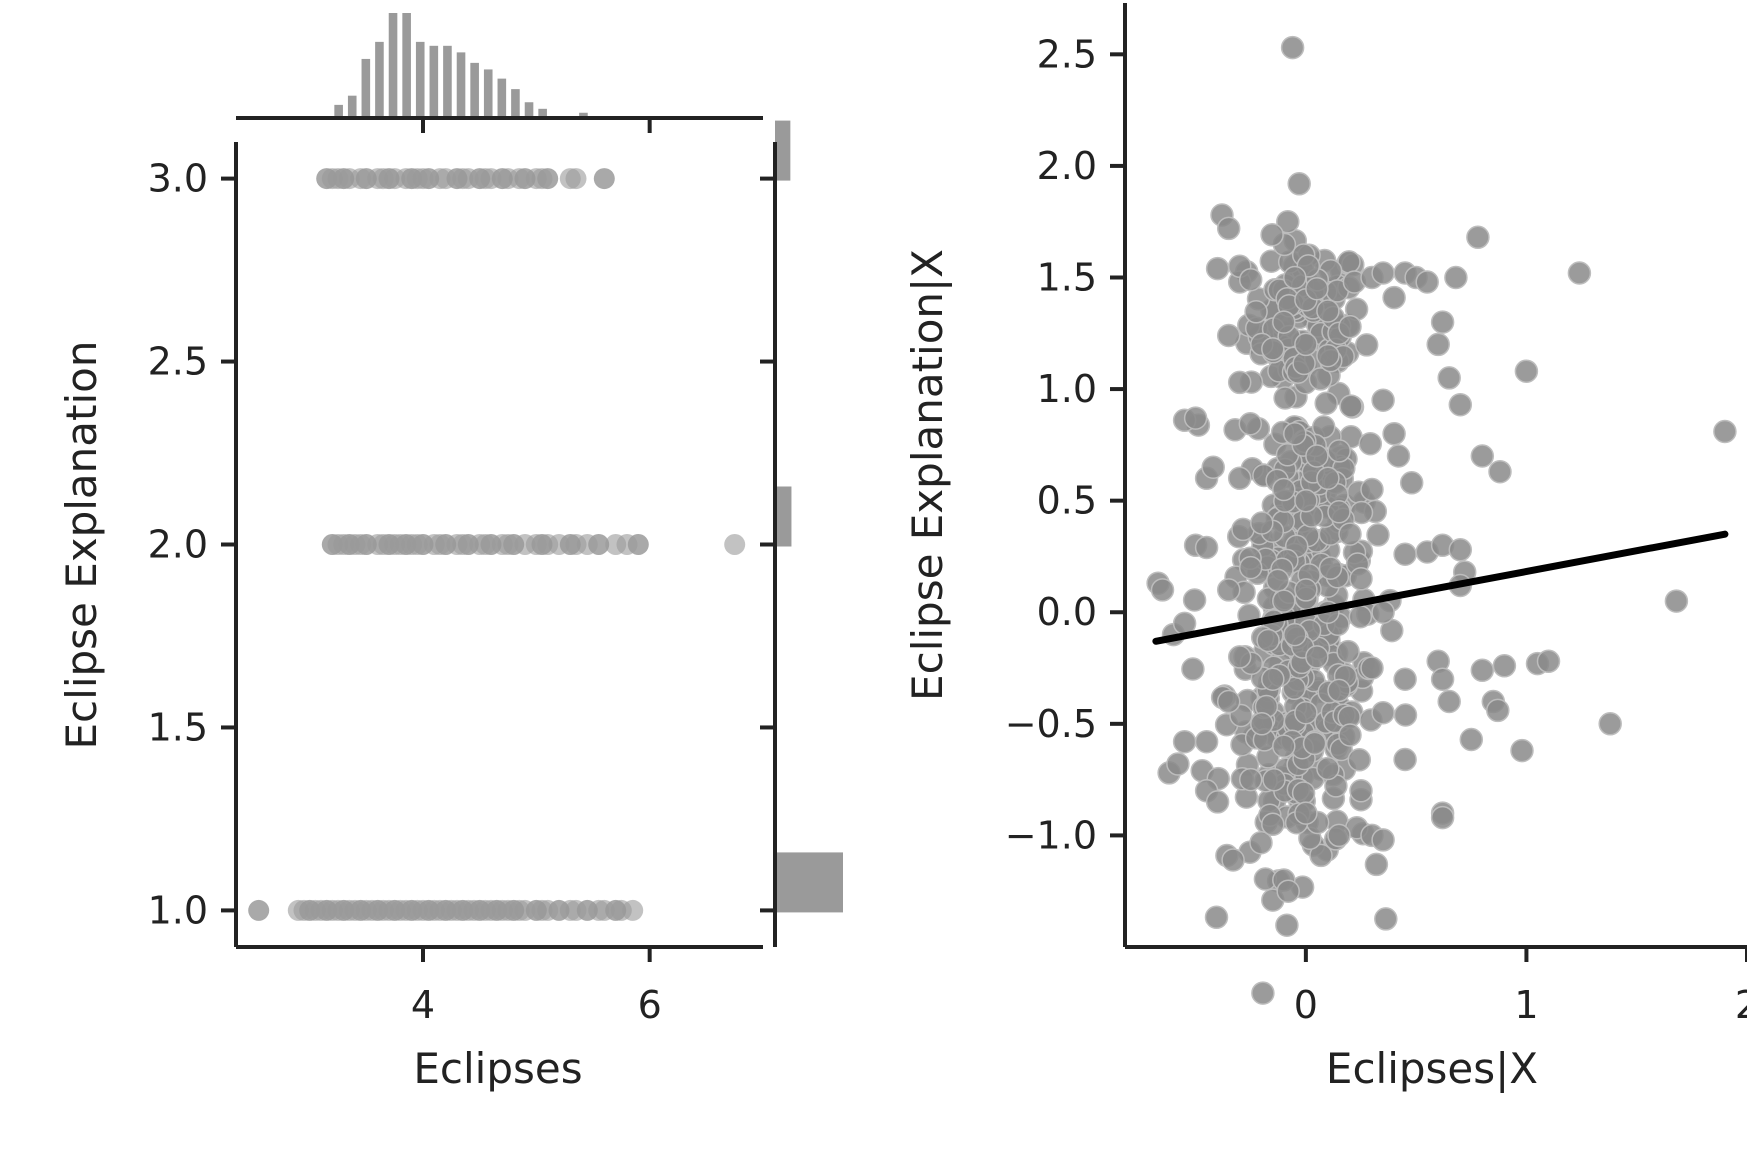 This screenshot has width=1747, height=1151. I want to click on y-tick-label: −1.0, so click(1051, 835).